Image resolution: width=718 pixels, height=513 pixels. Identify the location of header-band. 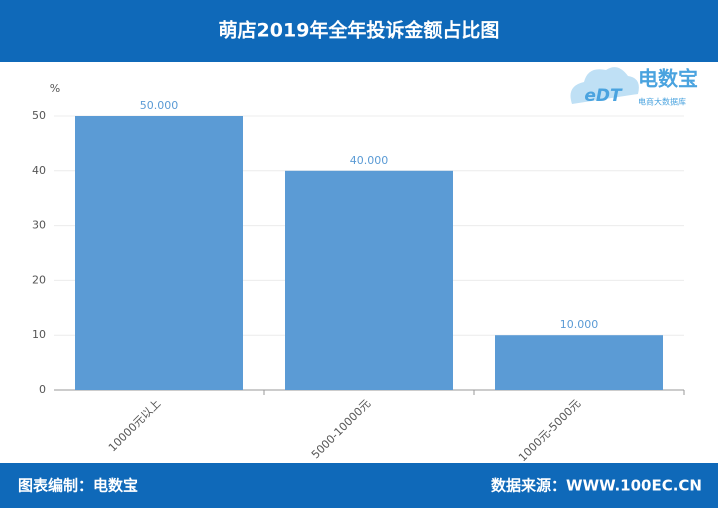
(359, 31).